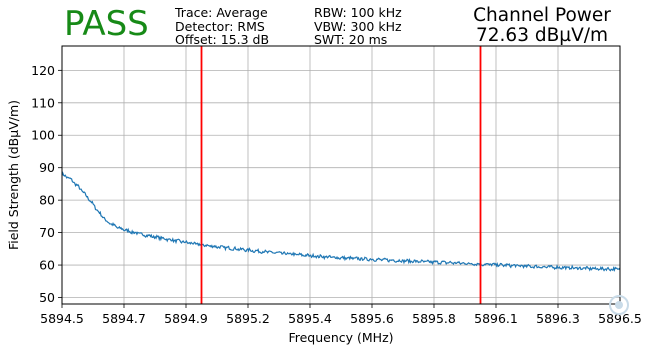 This screenshot has width=648, height=345. I want to click on bandwidth-params: RBW: 100 kHz VBW: 300 kHz SWT: 20 ms, so click(358, 26).